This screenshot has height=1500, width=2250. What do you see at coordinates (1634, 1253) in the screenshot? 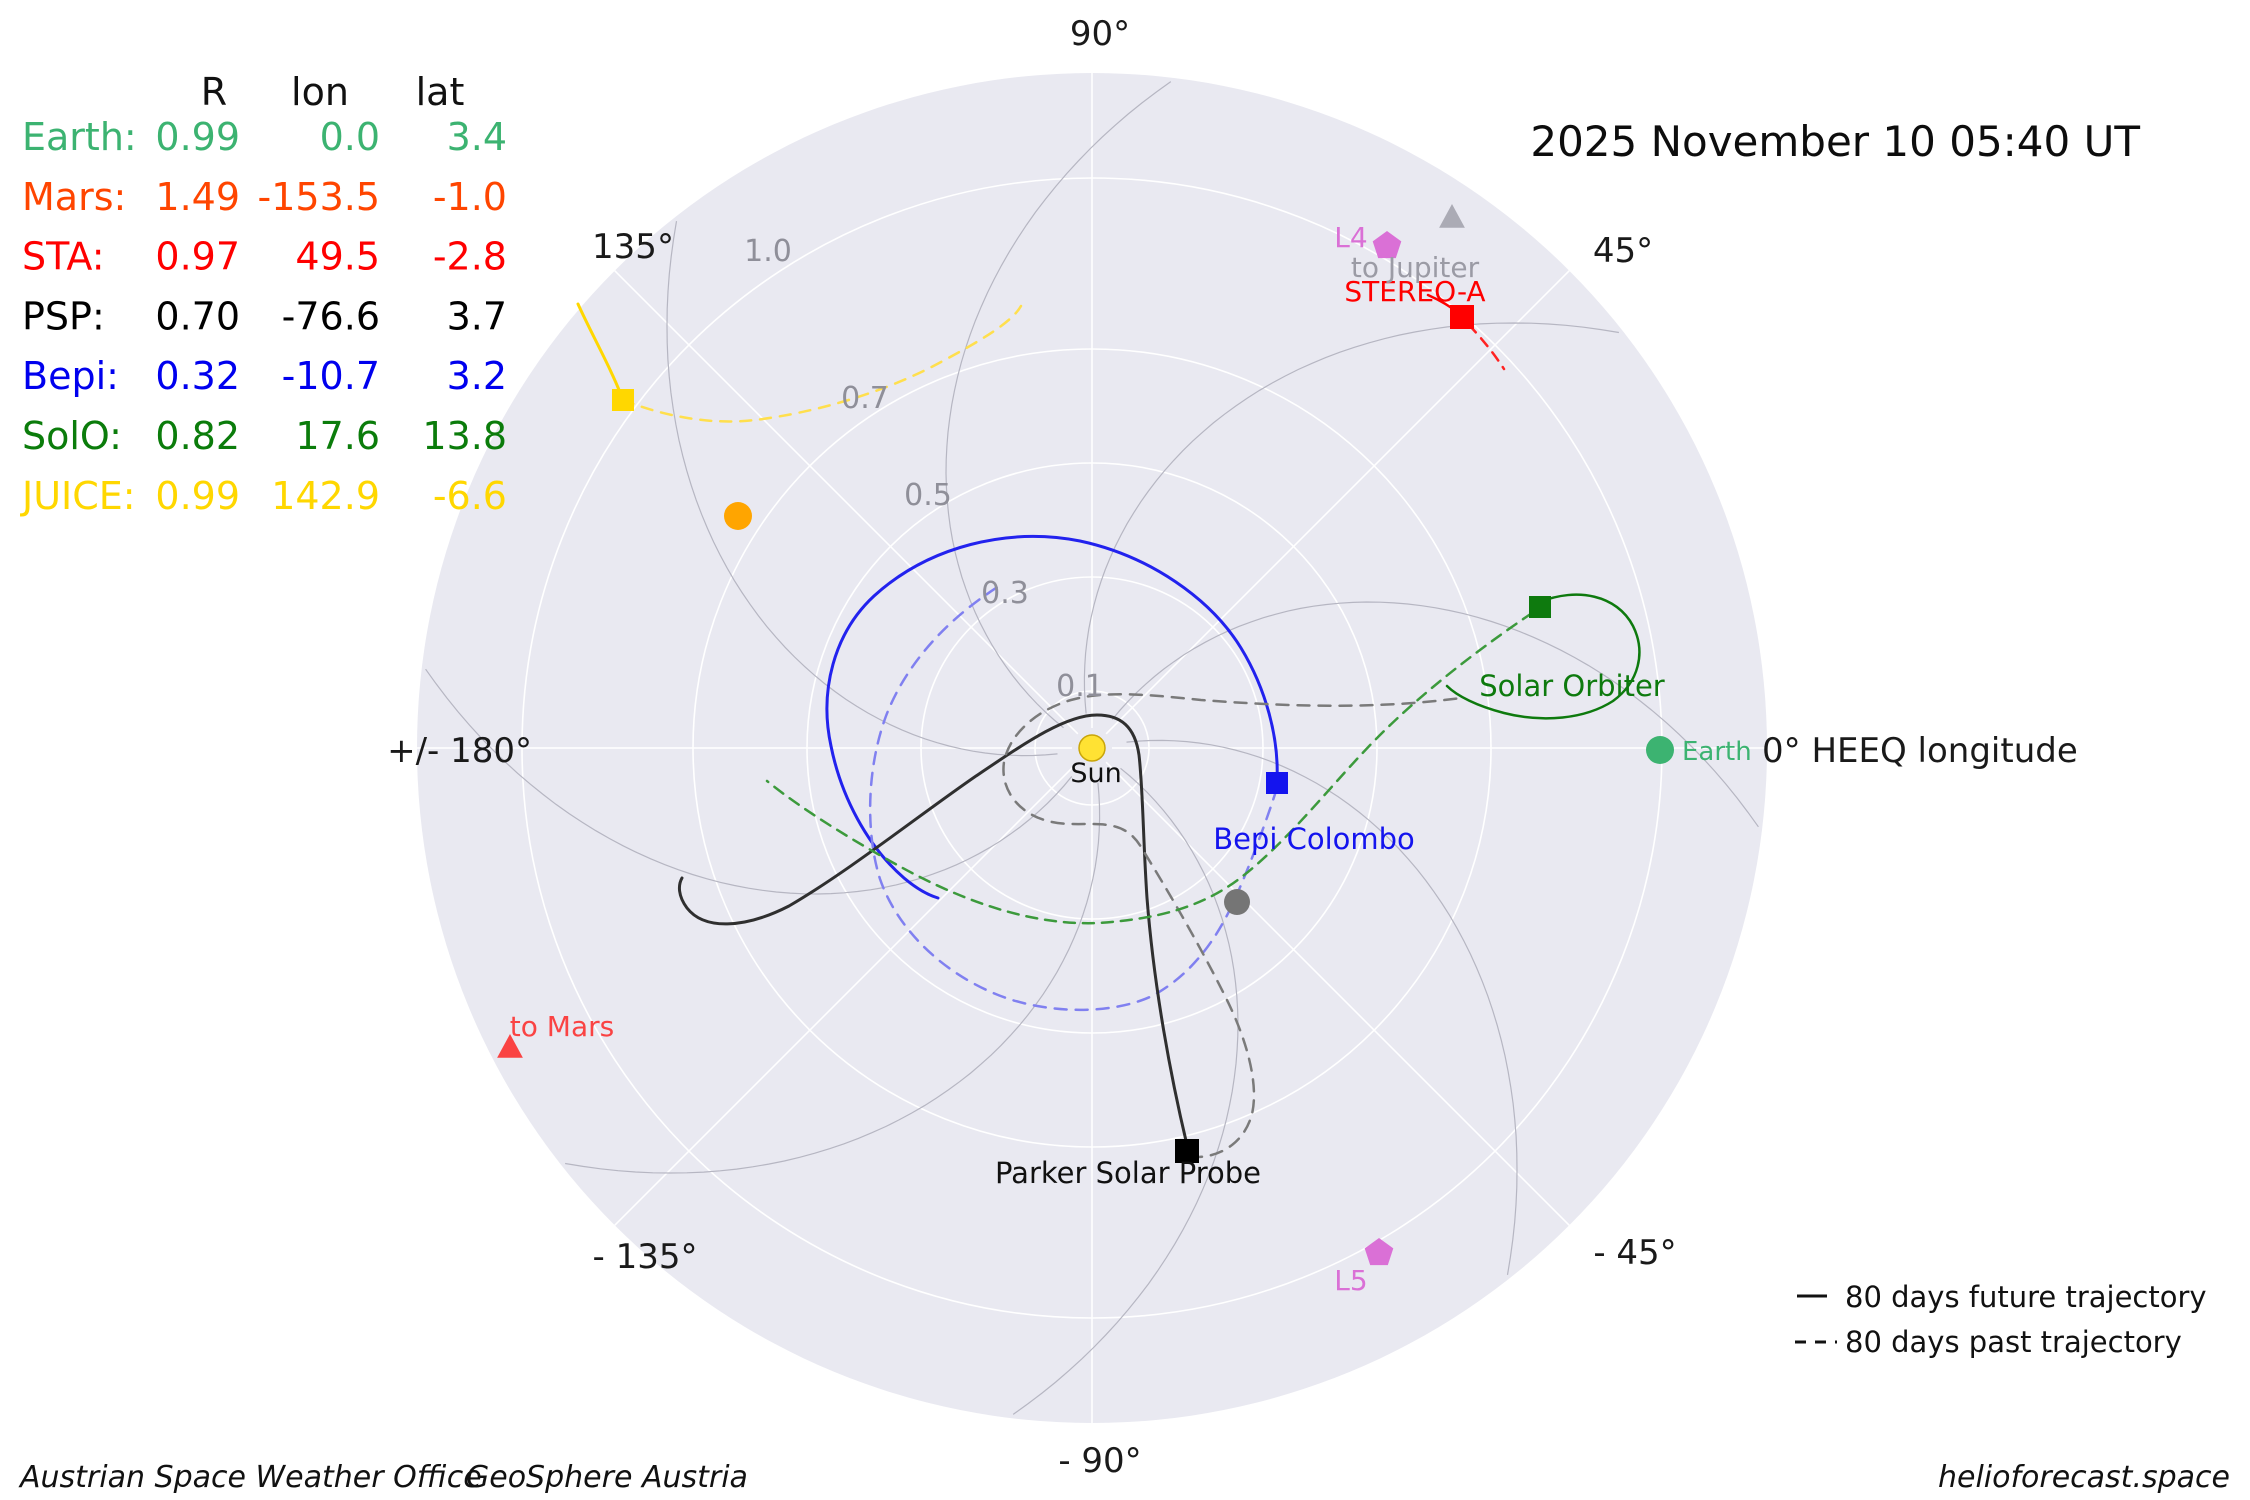
I see `angle-label-6: - 45°` at bounding box center [1634, 1253].